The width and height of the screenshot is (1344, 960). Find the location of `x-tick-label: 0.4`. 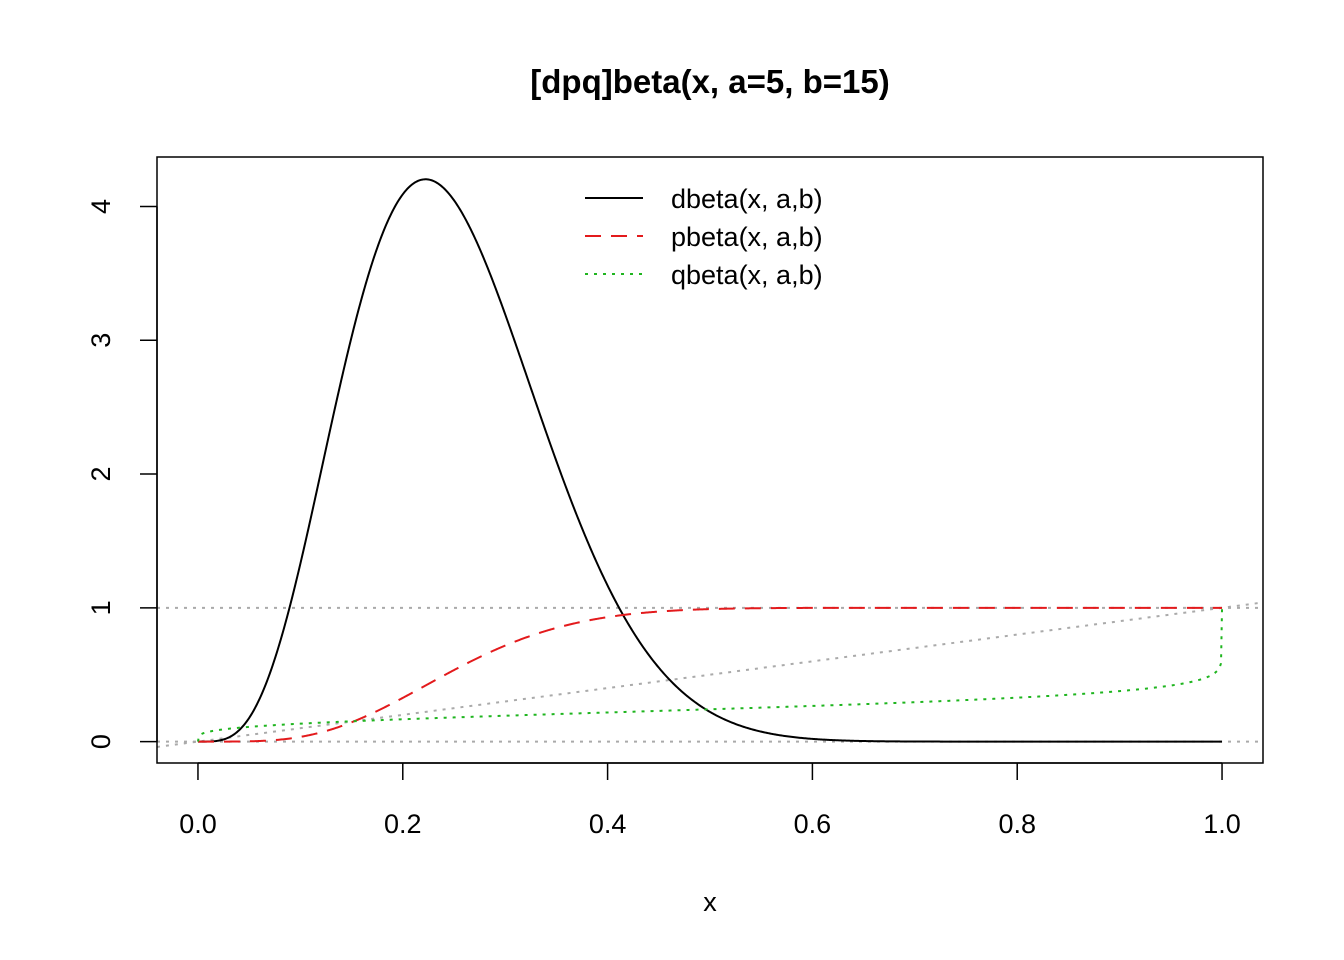

x-tick-label: 0.4 is located at coordinates (608, 824).